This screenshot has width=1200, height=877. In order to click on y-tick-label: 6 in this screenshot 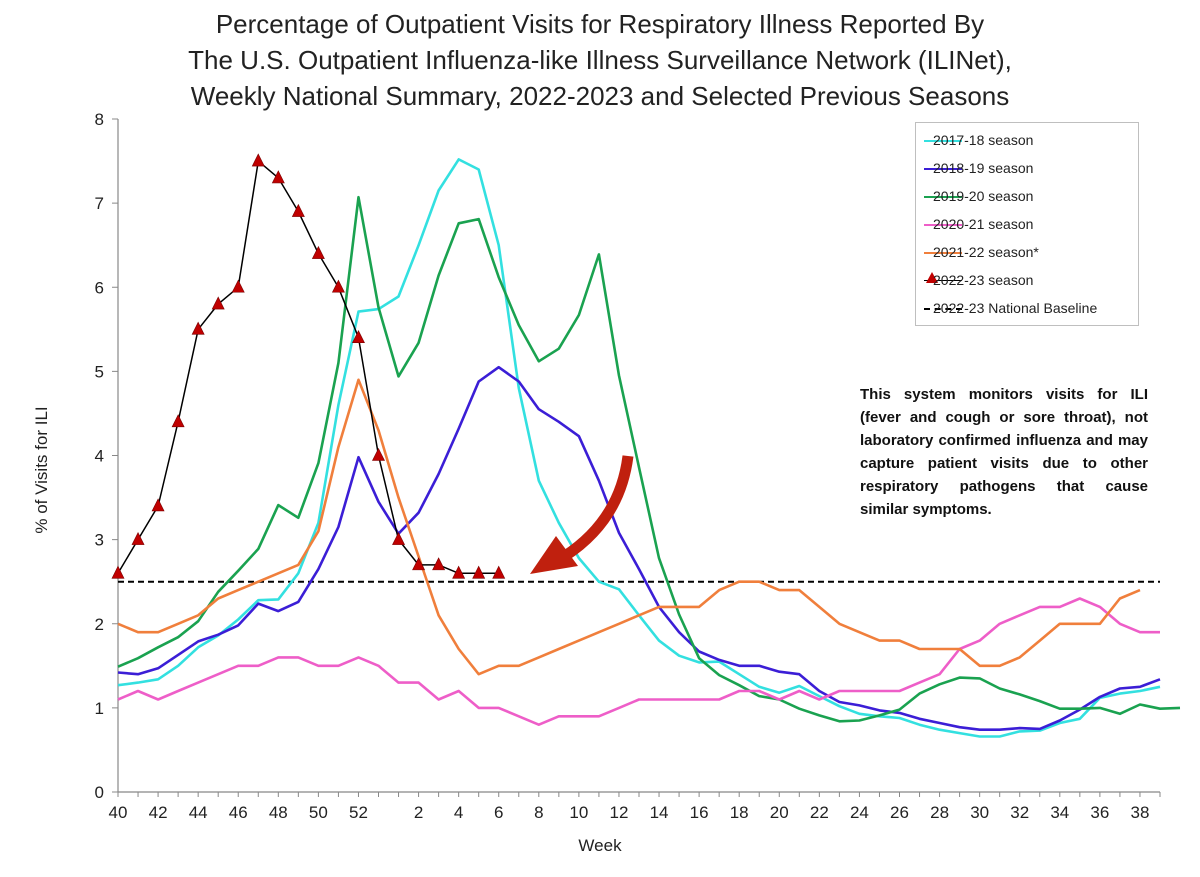, I will do `click(99, 287)`.